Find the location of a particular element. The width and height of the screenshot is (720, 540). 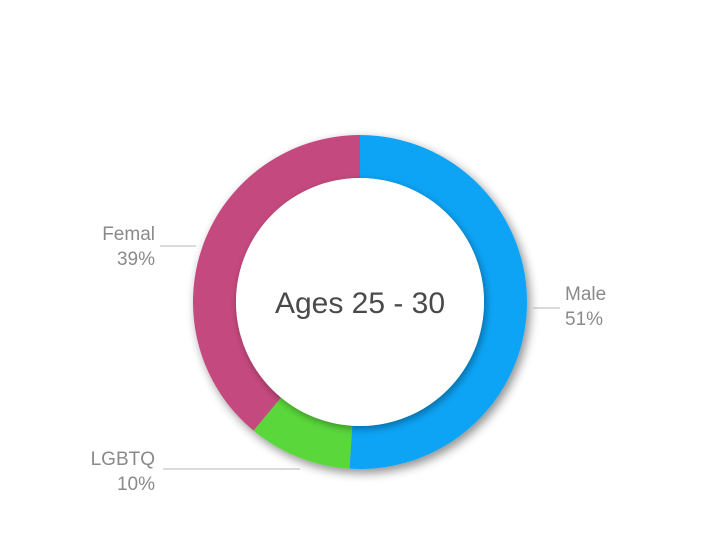

slice-percent-lgbtq: 10% is located at coordinates (136, 484).